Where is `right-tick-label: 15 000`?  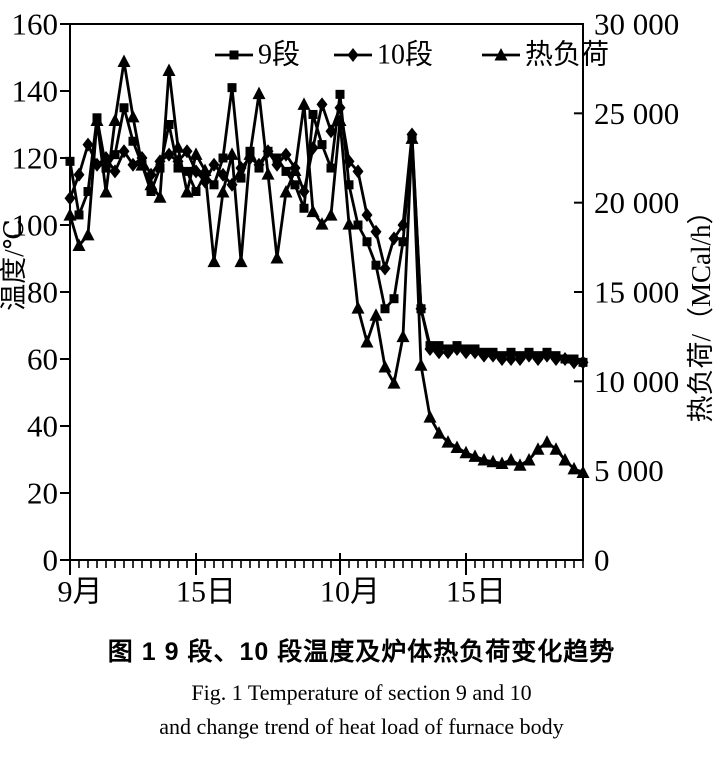
right-tick-label: 15 000 is located at coordinates (636, 292).